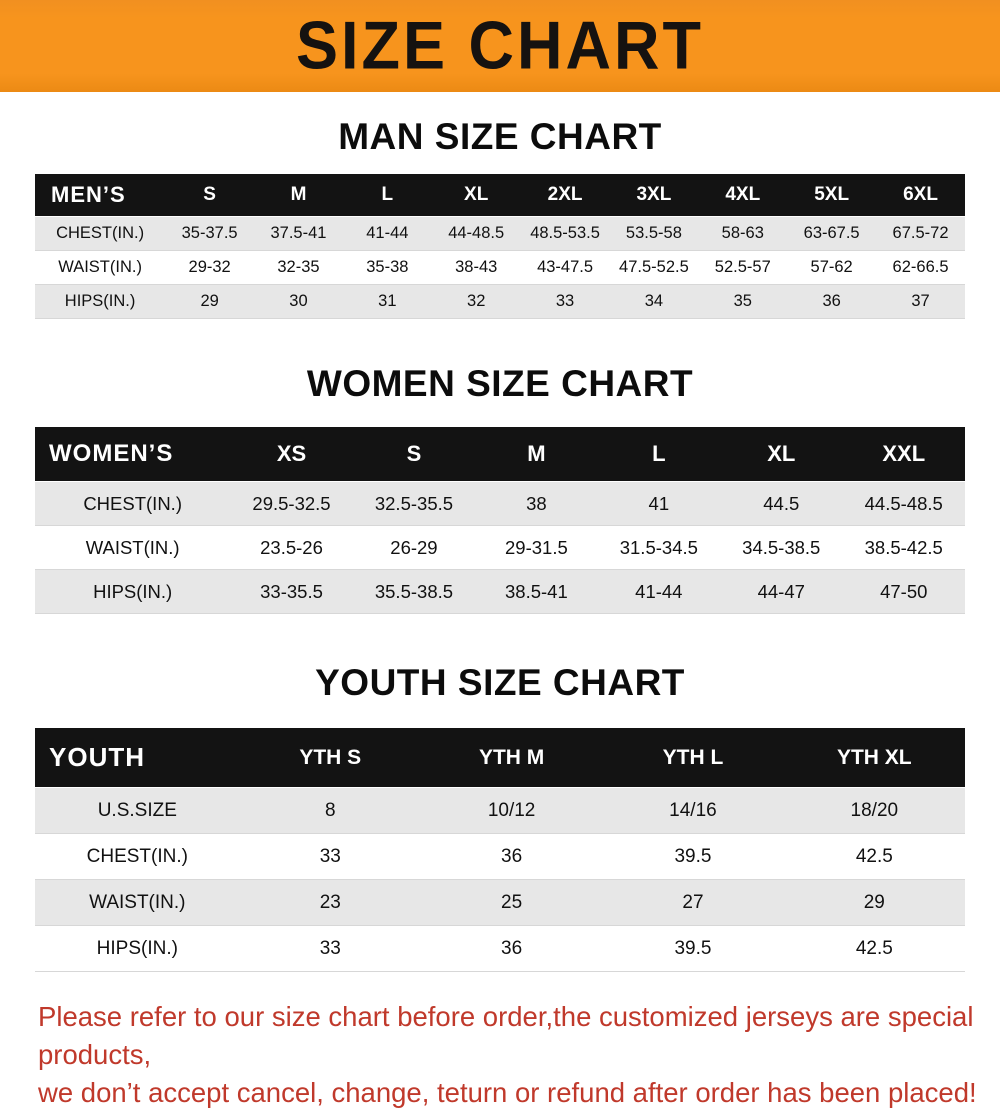 Image resolution: width=1000 pixels, height=1112 pixels. I want to click on measure-value-cell: 29-32, so click(210, 267).